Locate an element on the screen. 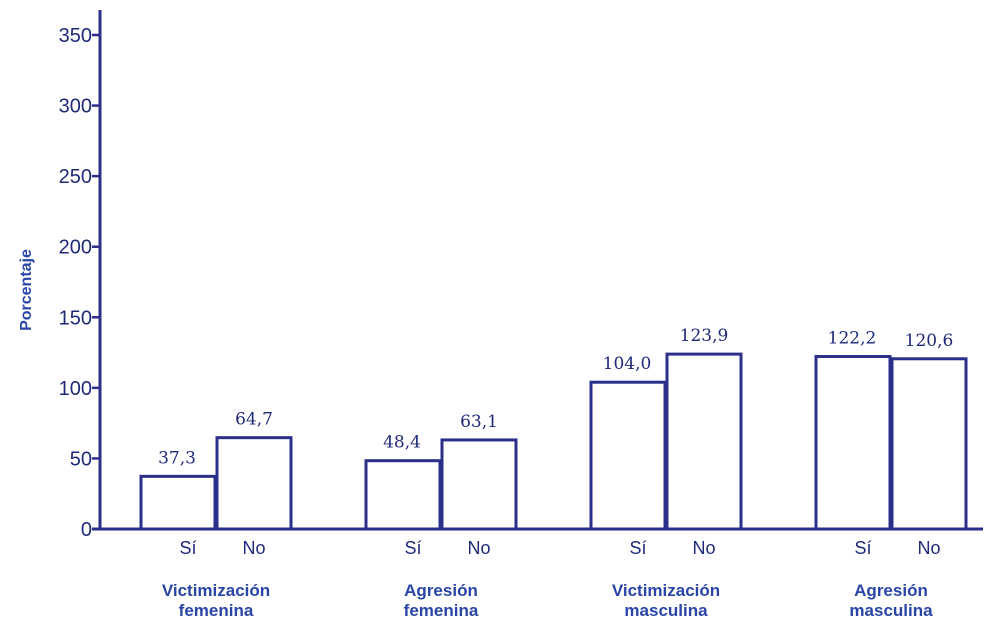  y-ticks: 0 50 100 150 200 250 300 350 is located at coordinates (79, 283).